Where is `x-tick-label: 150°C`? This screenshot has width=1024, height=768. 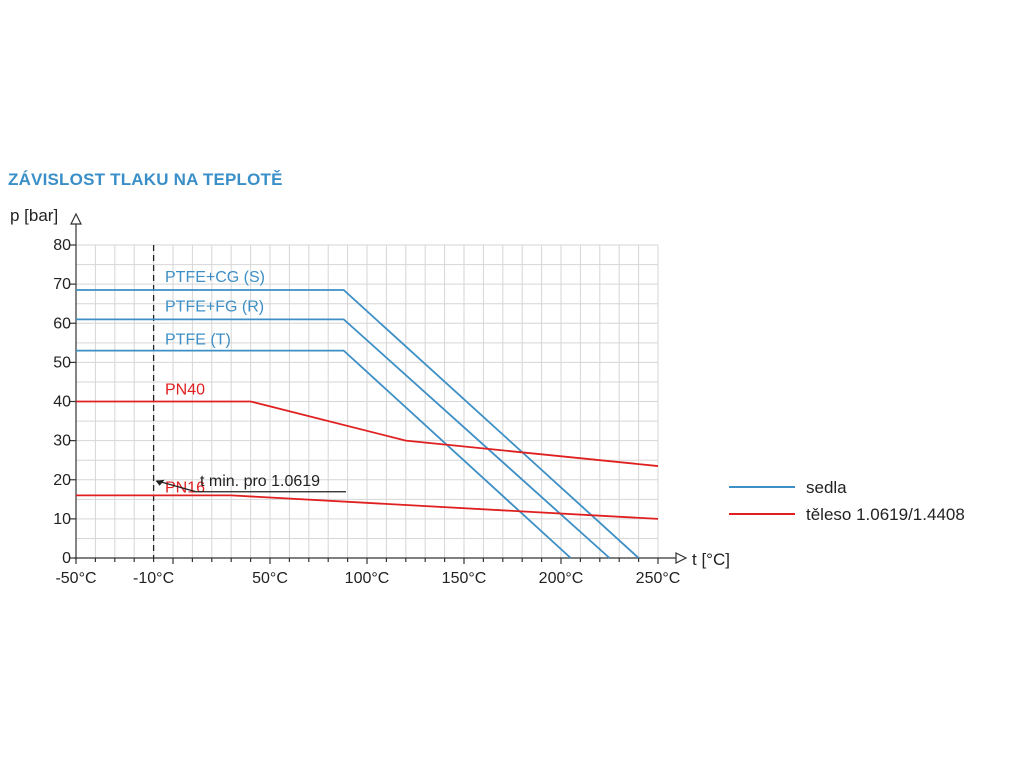
x-tick-label: 150°C is located at coordinates (464, 578).